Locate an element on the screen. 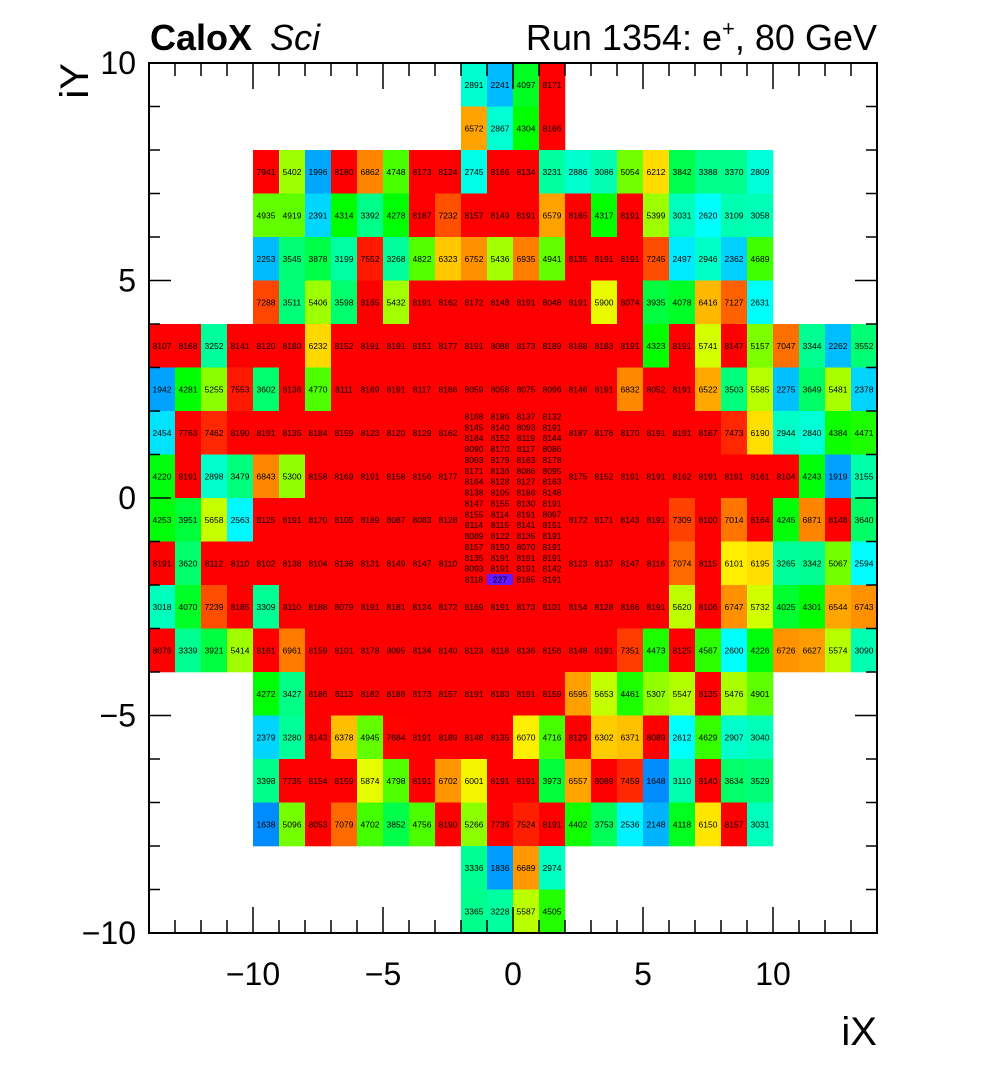 This screenshot has height=1072, width=996. cell-value-label: 6961 is located at coordinates (292, 650).